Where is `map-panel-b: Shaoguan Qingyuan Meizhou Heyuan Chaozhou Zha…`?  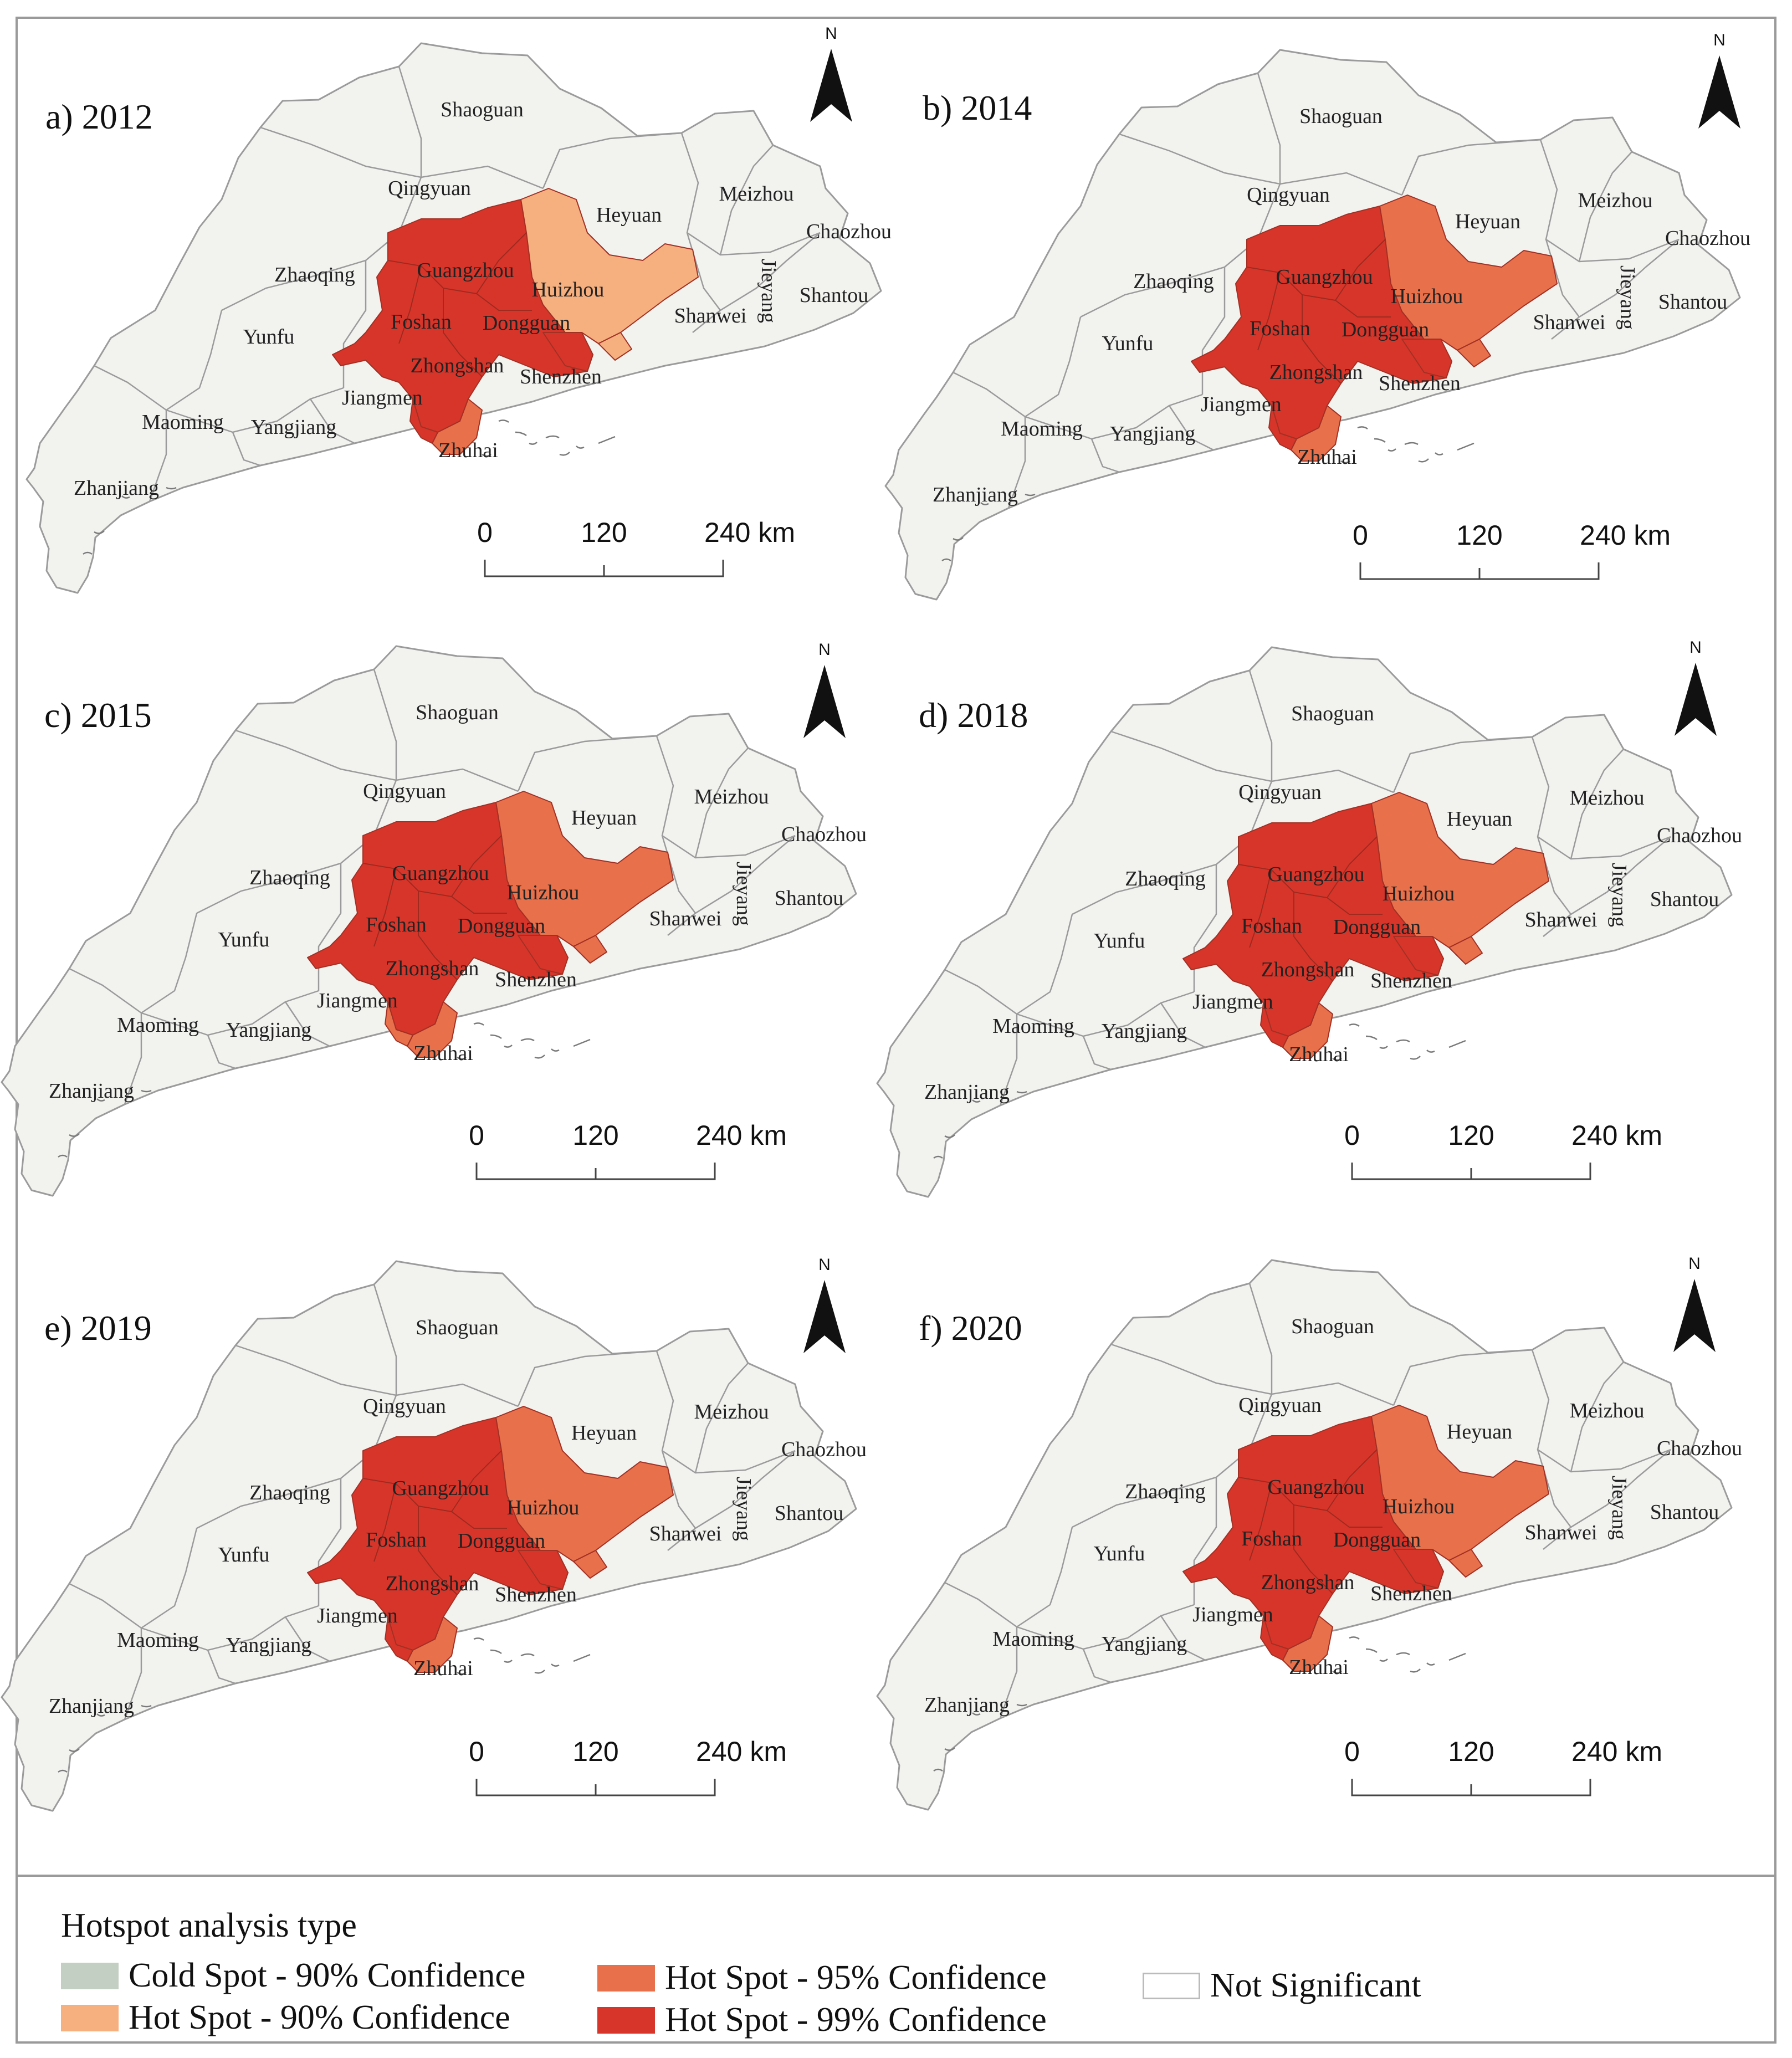 map-panel-b: Shaoguan Qingyuan Meizhou Heyuan Chaozhou Zha… is located at coordinates (1317, 325).